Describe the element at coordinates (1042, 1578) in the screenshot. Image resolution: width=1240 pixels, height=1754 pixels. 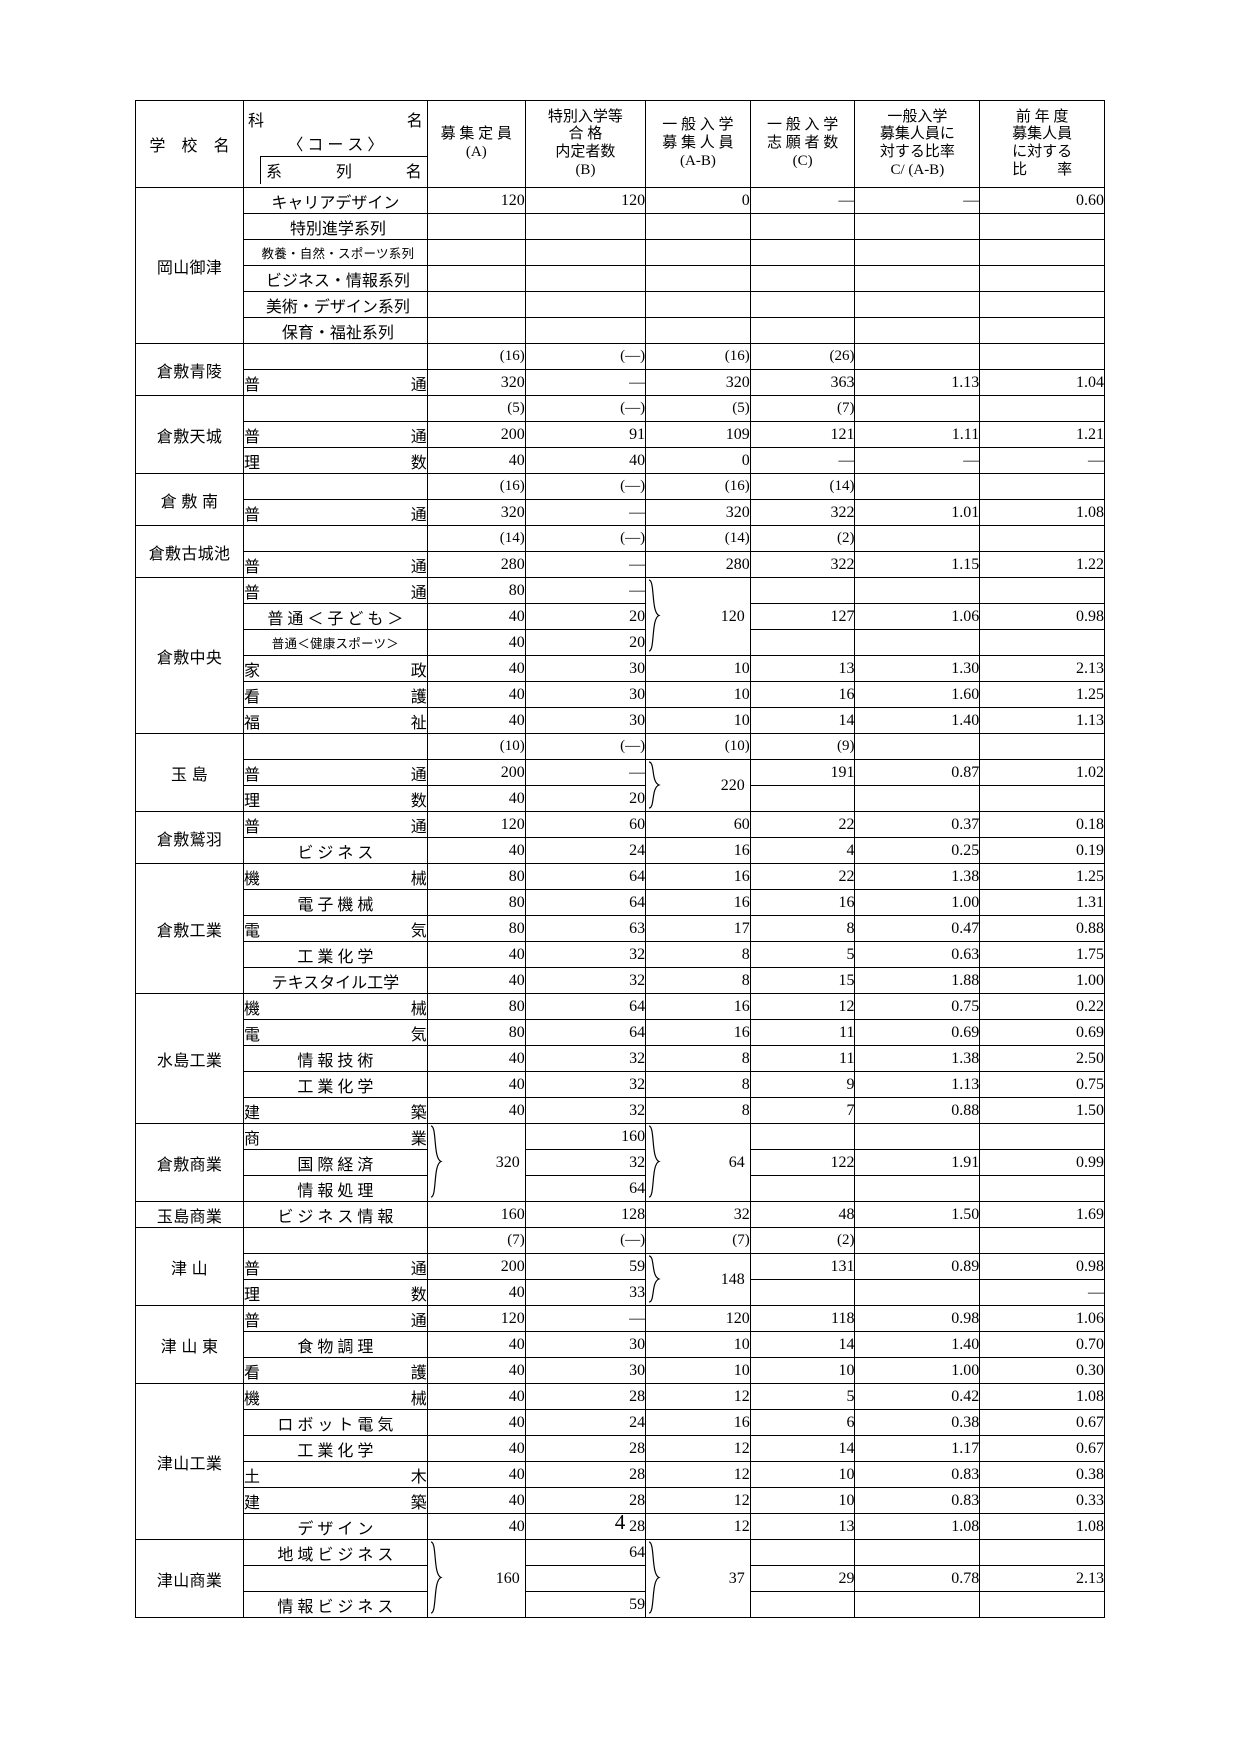
I see `previous-ratio-cell: 2.13` at that location.